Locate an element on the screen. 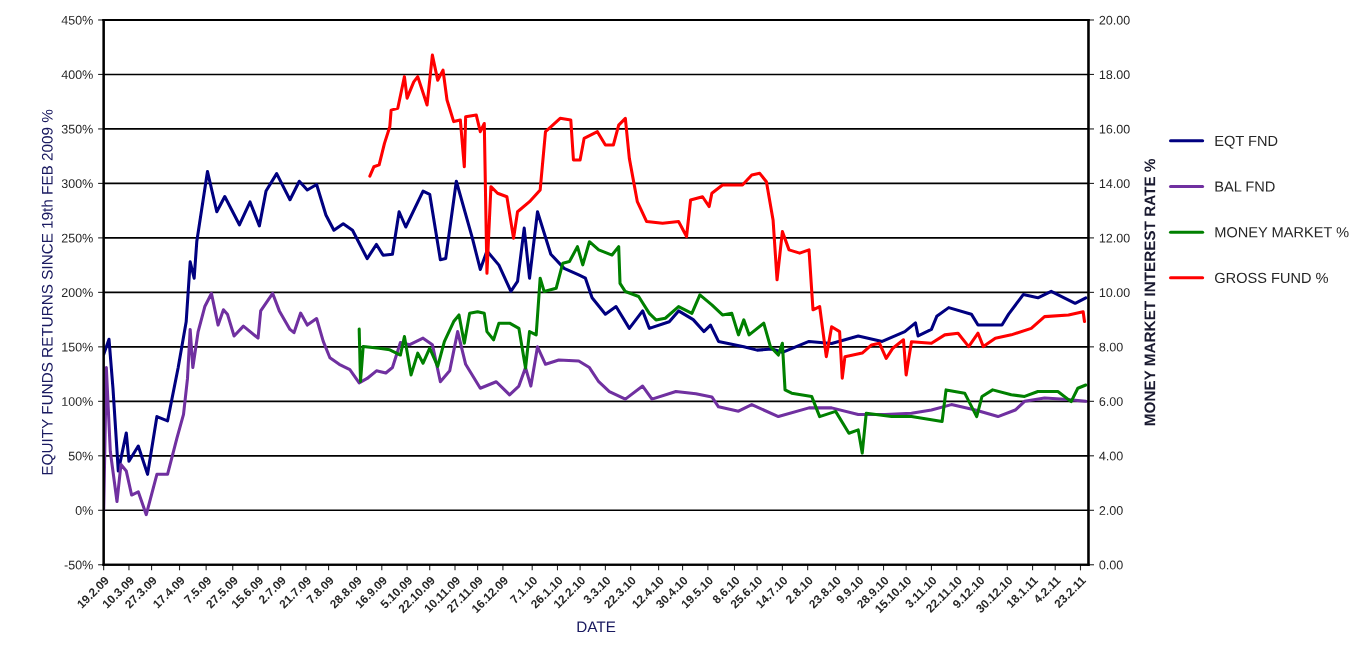 The width and height of the screenshot is (1364, 666). y-tick-label: 400% is located at coordinates (77, 75).